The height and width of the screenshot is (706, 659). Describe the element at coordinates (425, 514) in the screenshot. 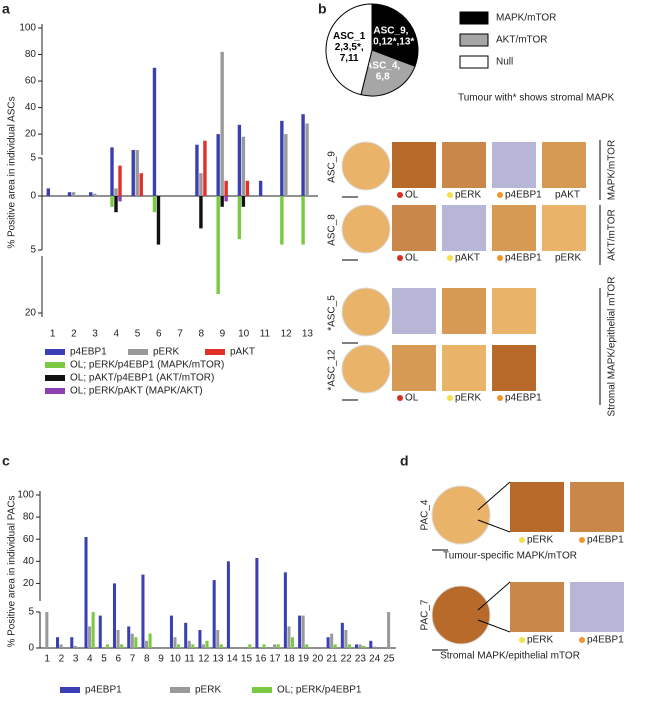

I see `row-label: PAC_4` at that location.